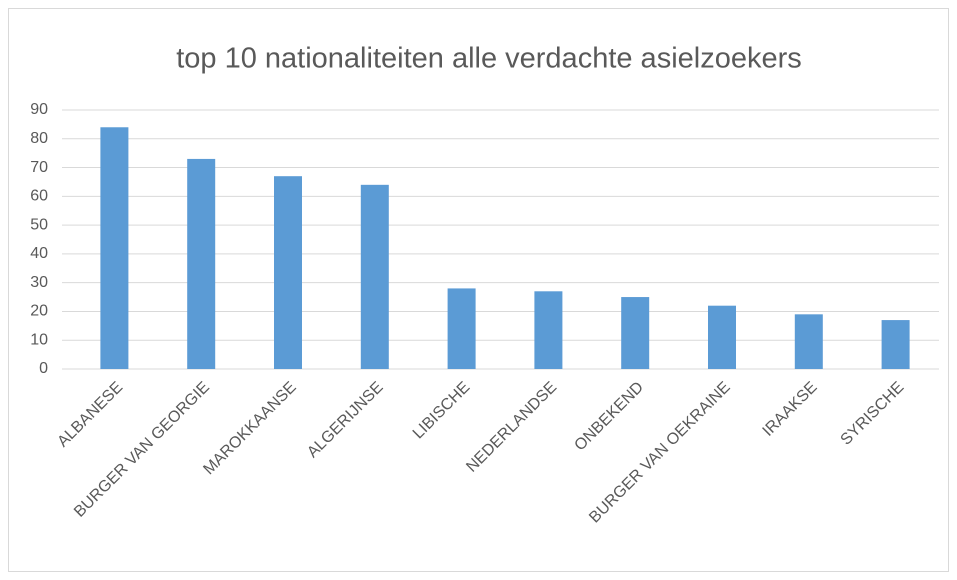  What do you see at coordinates (39, 167) in the screenshot?
I see `y-tick-label: 70` at bounding box center [39, 167].